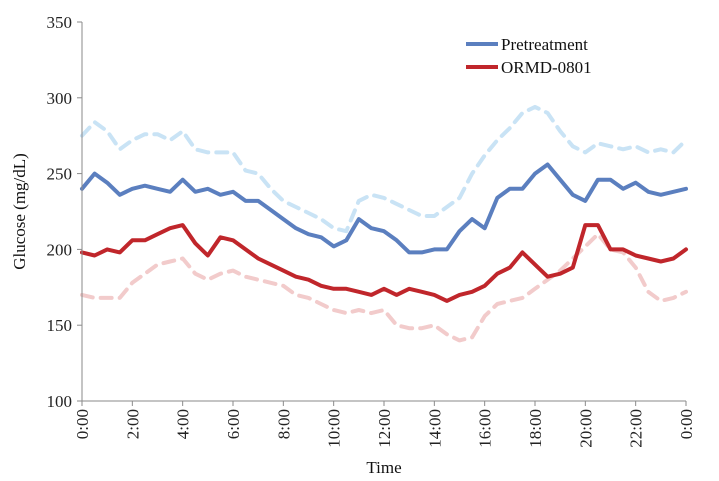  Describe the element at coordinates (60, 249) in the screenshot. I see `y-tick-label: 200` at that location.